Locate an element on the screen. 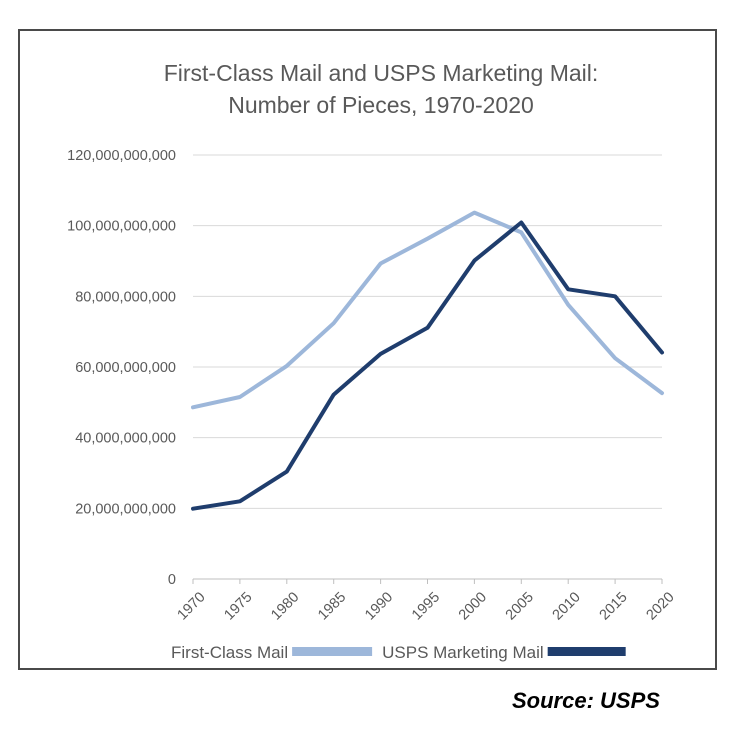  y-tick-label: 20,000,000,000 is located at coordinates (125, 509).